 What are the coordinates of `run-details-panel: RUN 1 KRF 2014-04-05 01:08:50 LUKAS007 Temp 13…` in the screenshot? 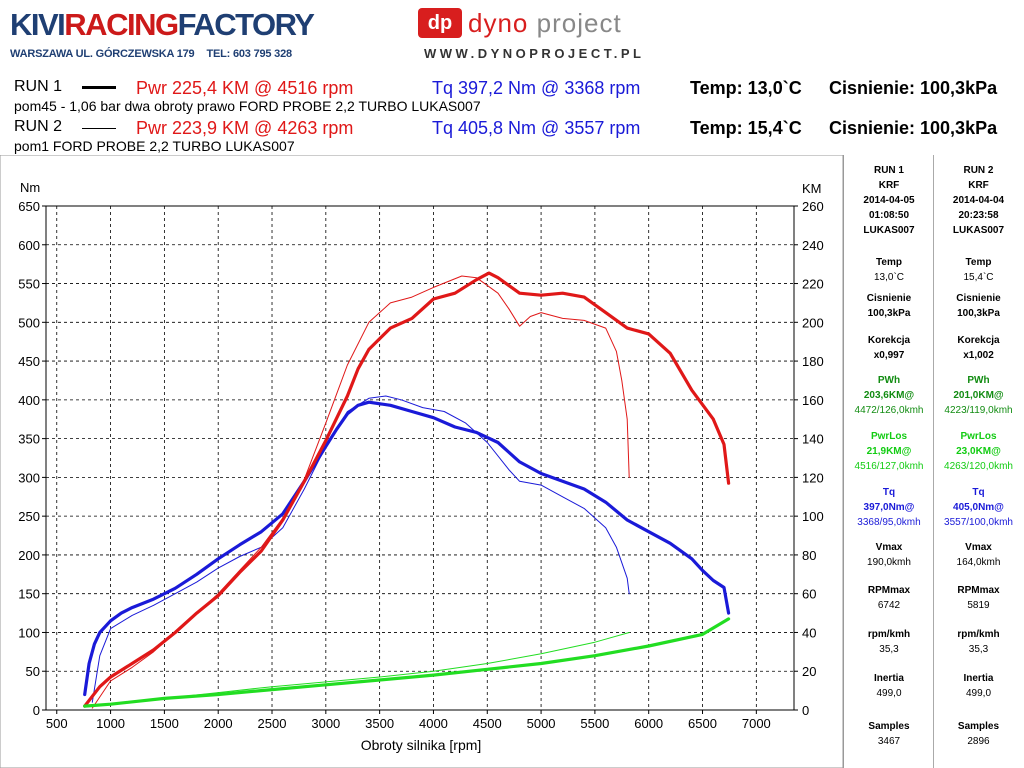 It's located at (933, 461).